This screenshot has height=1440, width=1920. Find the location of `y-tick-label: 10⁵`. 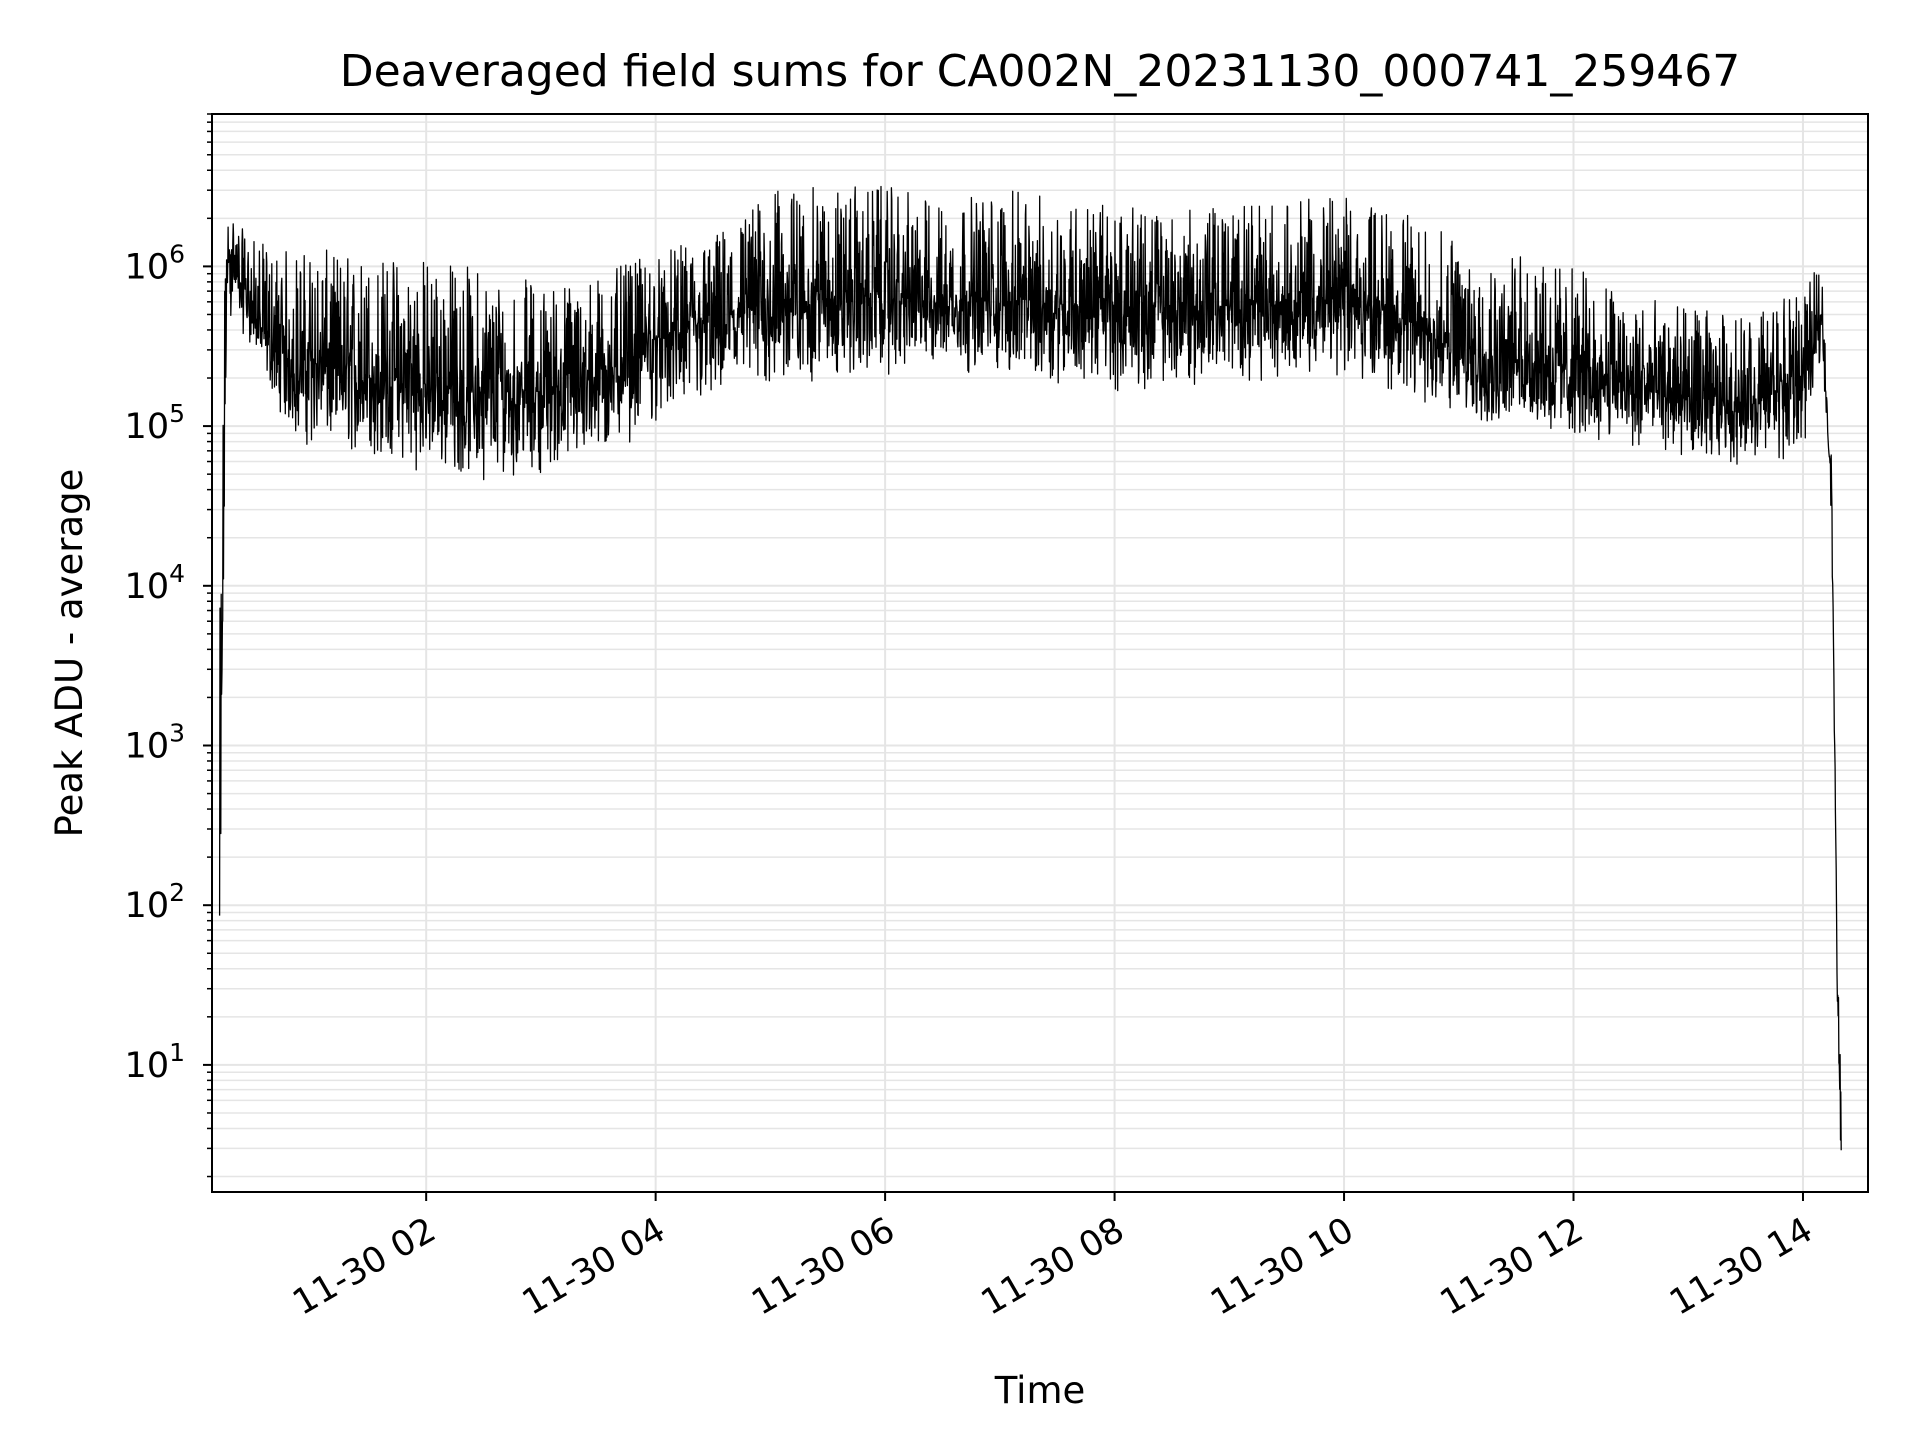

y-tick-label: 10⁵ is located at coordinates (155, 423).